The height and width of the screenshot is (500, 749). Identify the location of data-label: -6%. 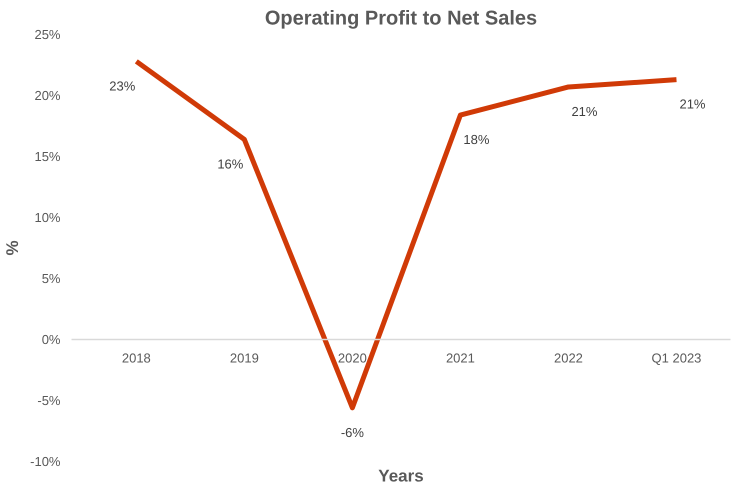
(352, 432).